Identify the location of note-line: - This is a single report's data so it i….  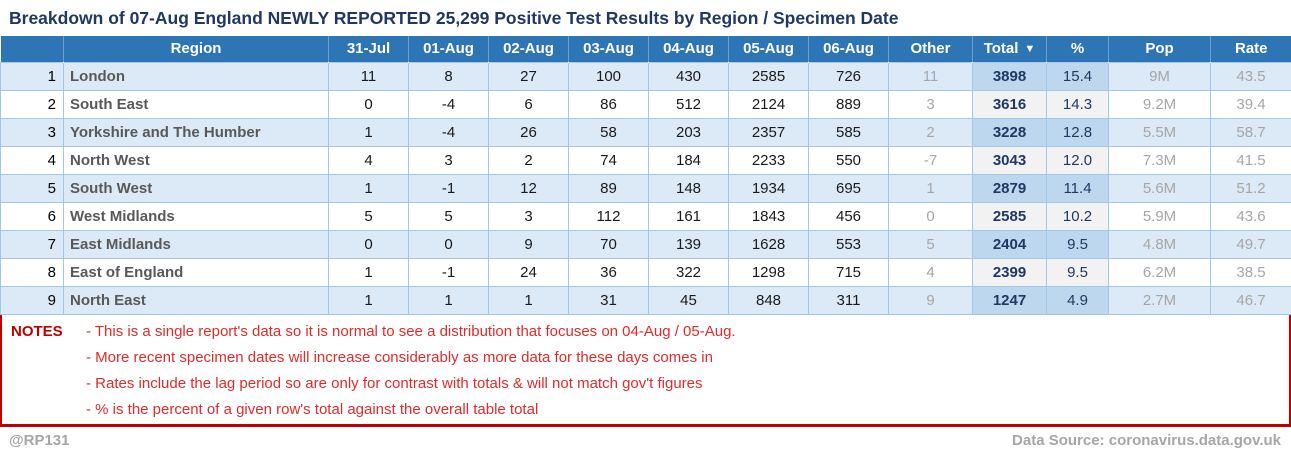
(411, 331).